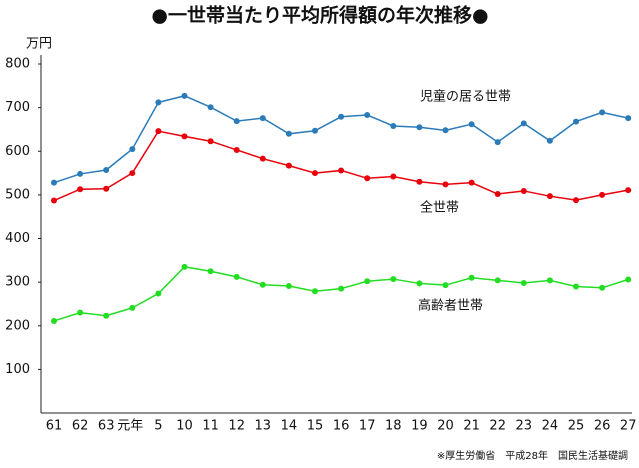 The height and width of the screenshot is (468, 639). What do you see at coordinates (393, 426) in the screenshot?
I see `x-tick-label: 18` at bounding box center [393, 426].